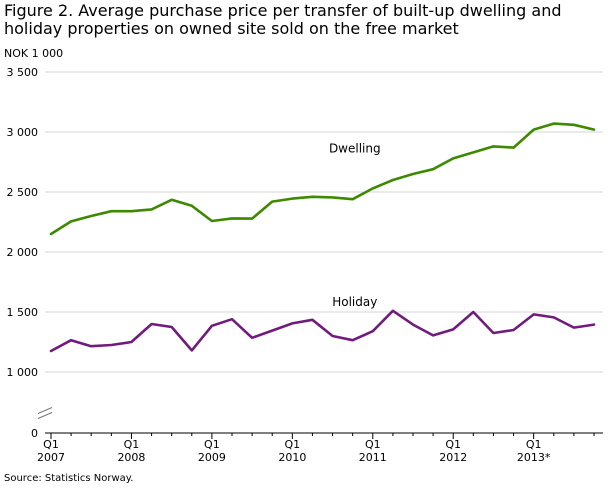  I want to click on series-label-dwelling: Dwelling, so click(355, 148).